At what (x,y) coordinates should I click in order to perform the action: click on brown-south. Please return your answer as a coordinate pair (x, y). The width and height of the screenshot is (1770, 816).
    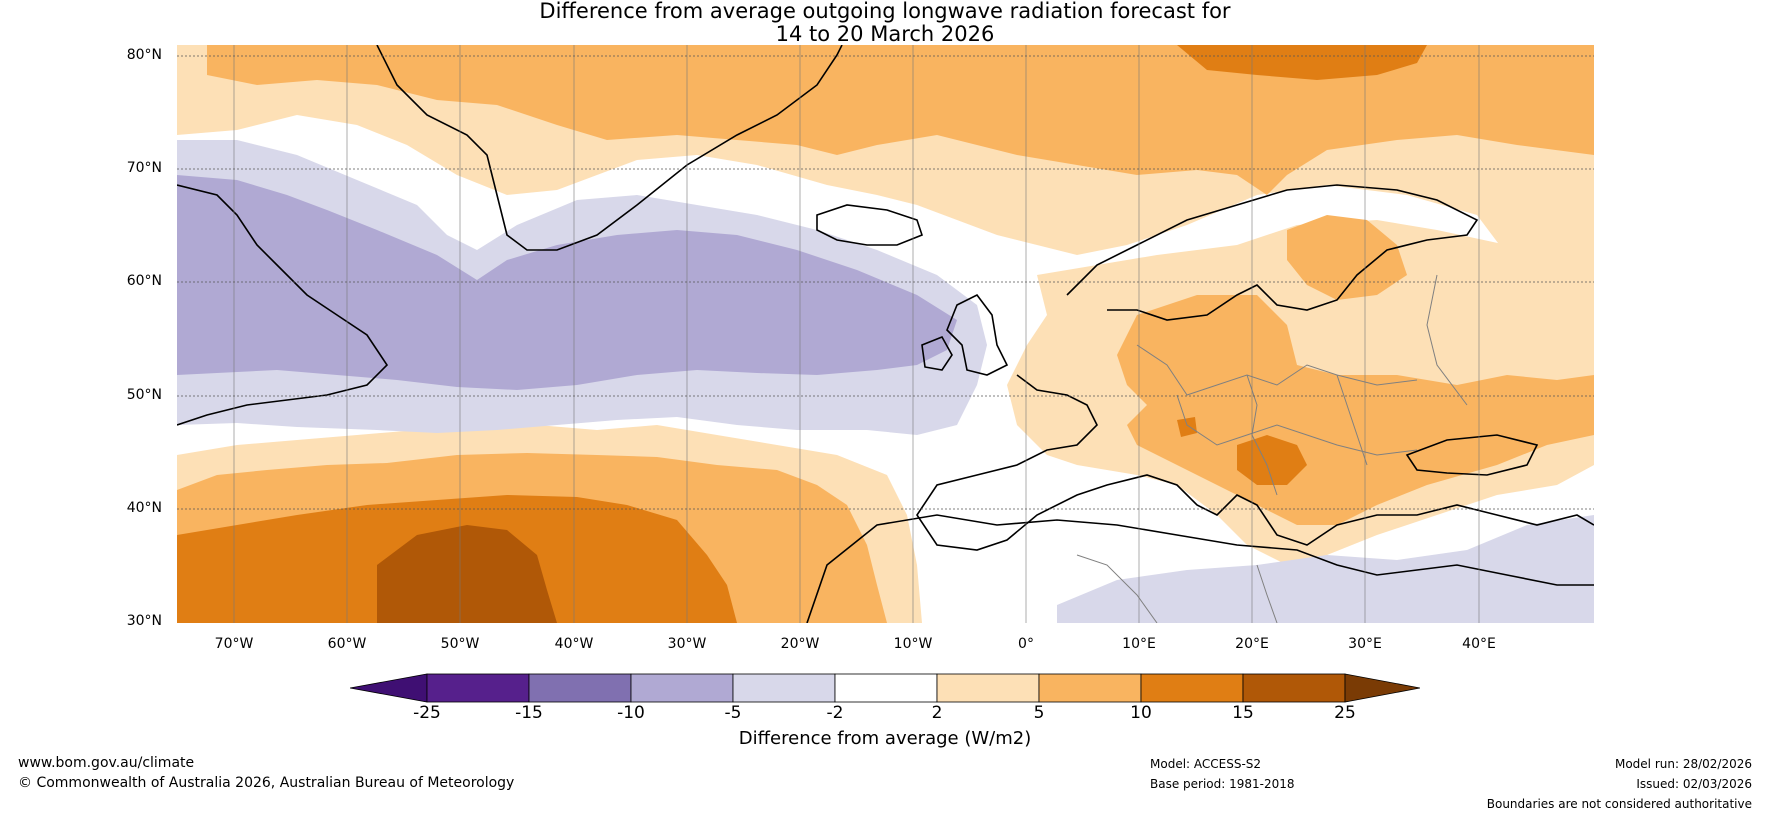
    Looking at the image, I should click on (467, 574).